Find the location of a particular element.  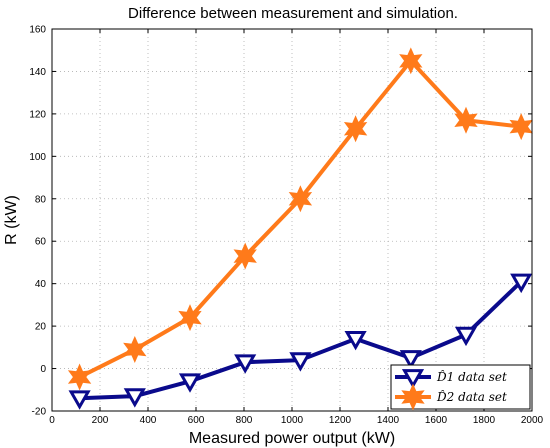

x-axis-label: Measured power output (kW) is located at coordinates (292, 438).